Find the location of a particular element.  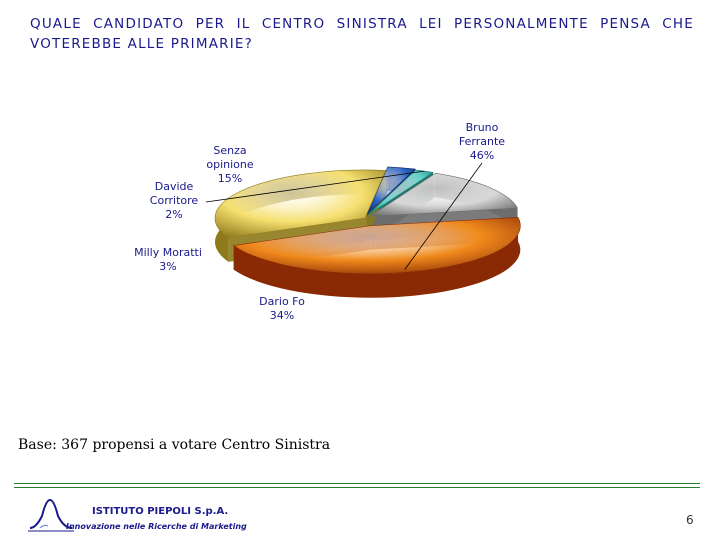

leader-lines is located at coordinates (344, 216).